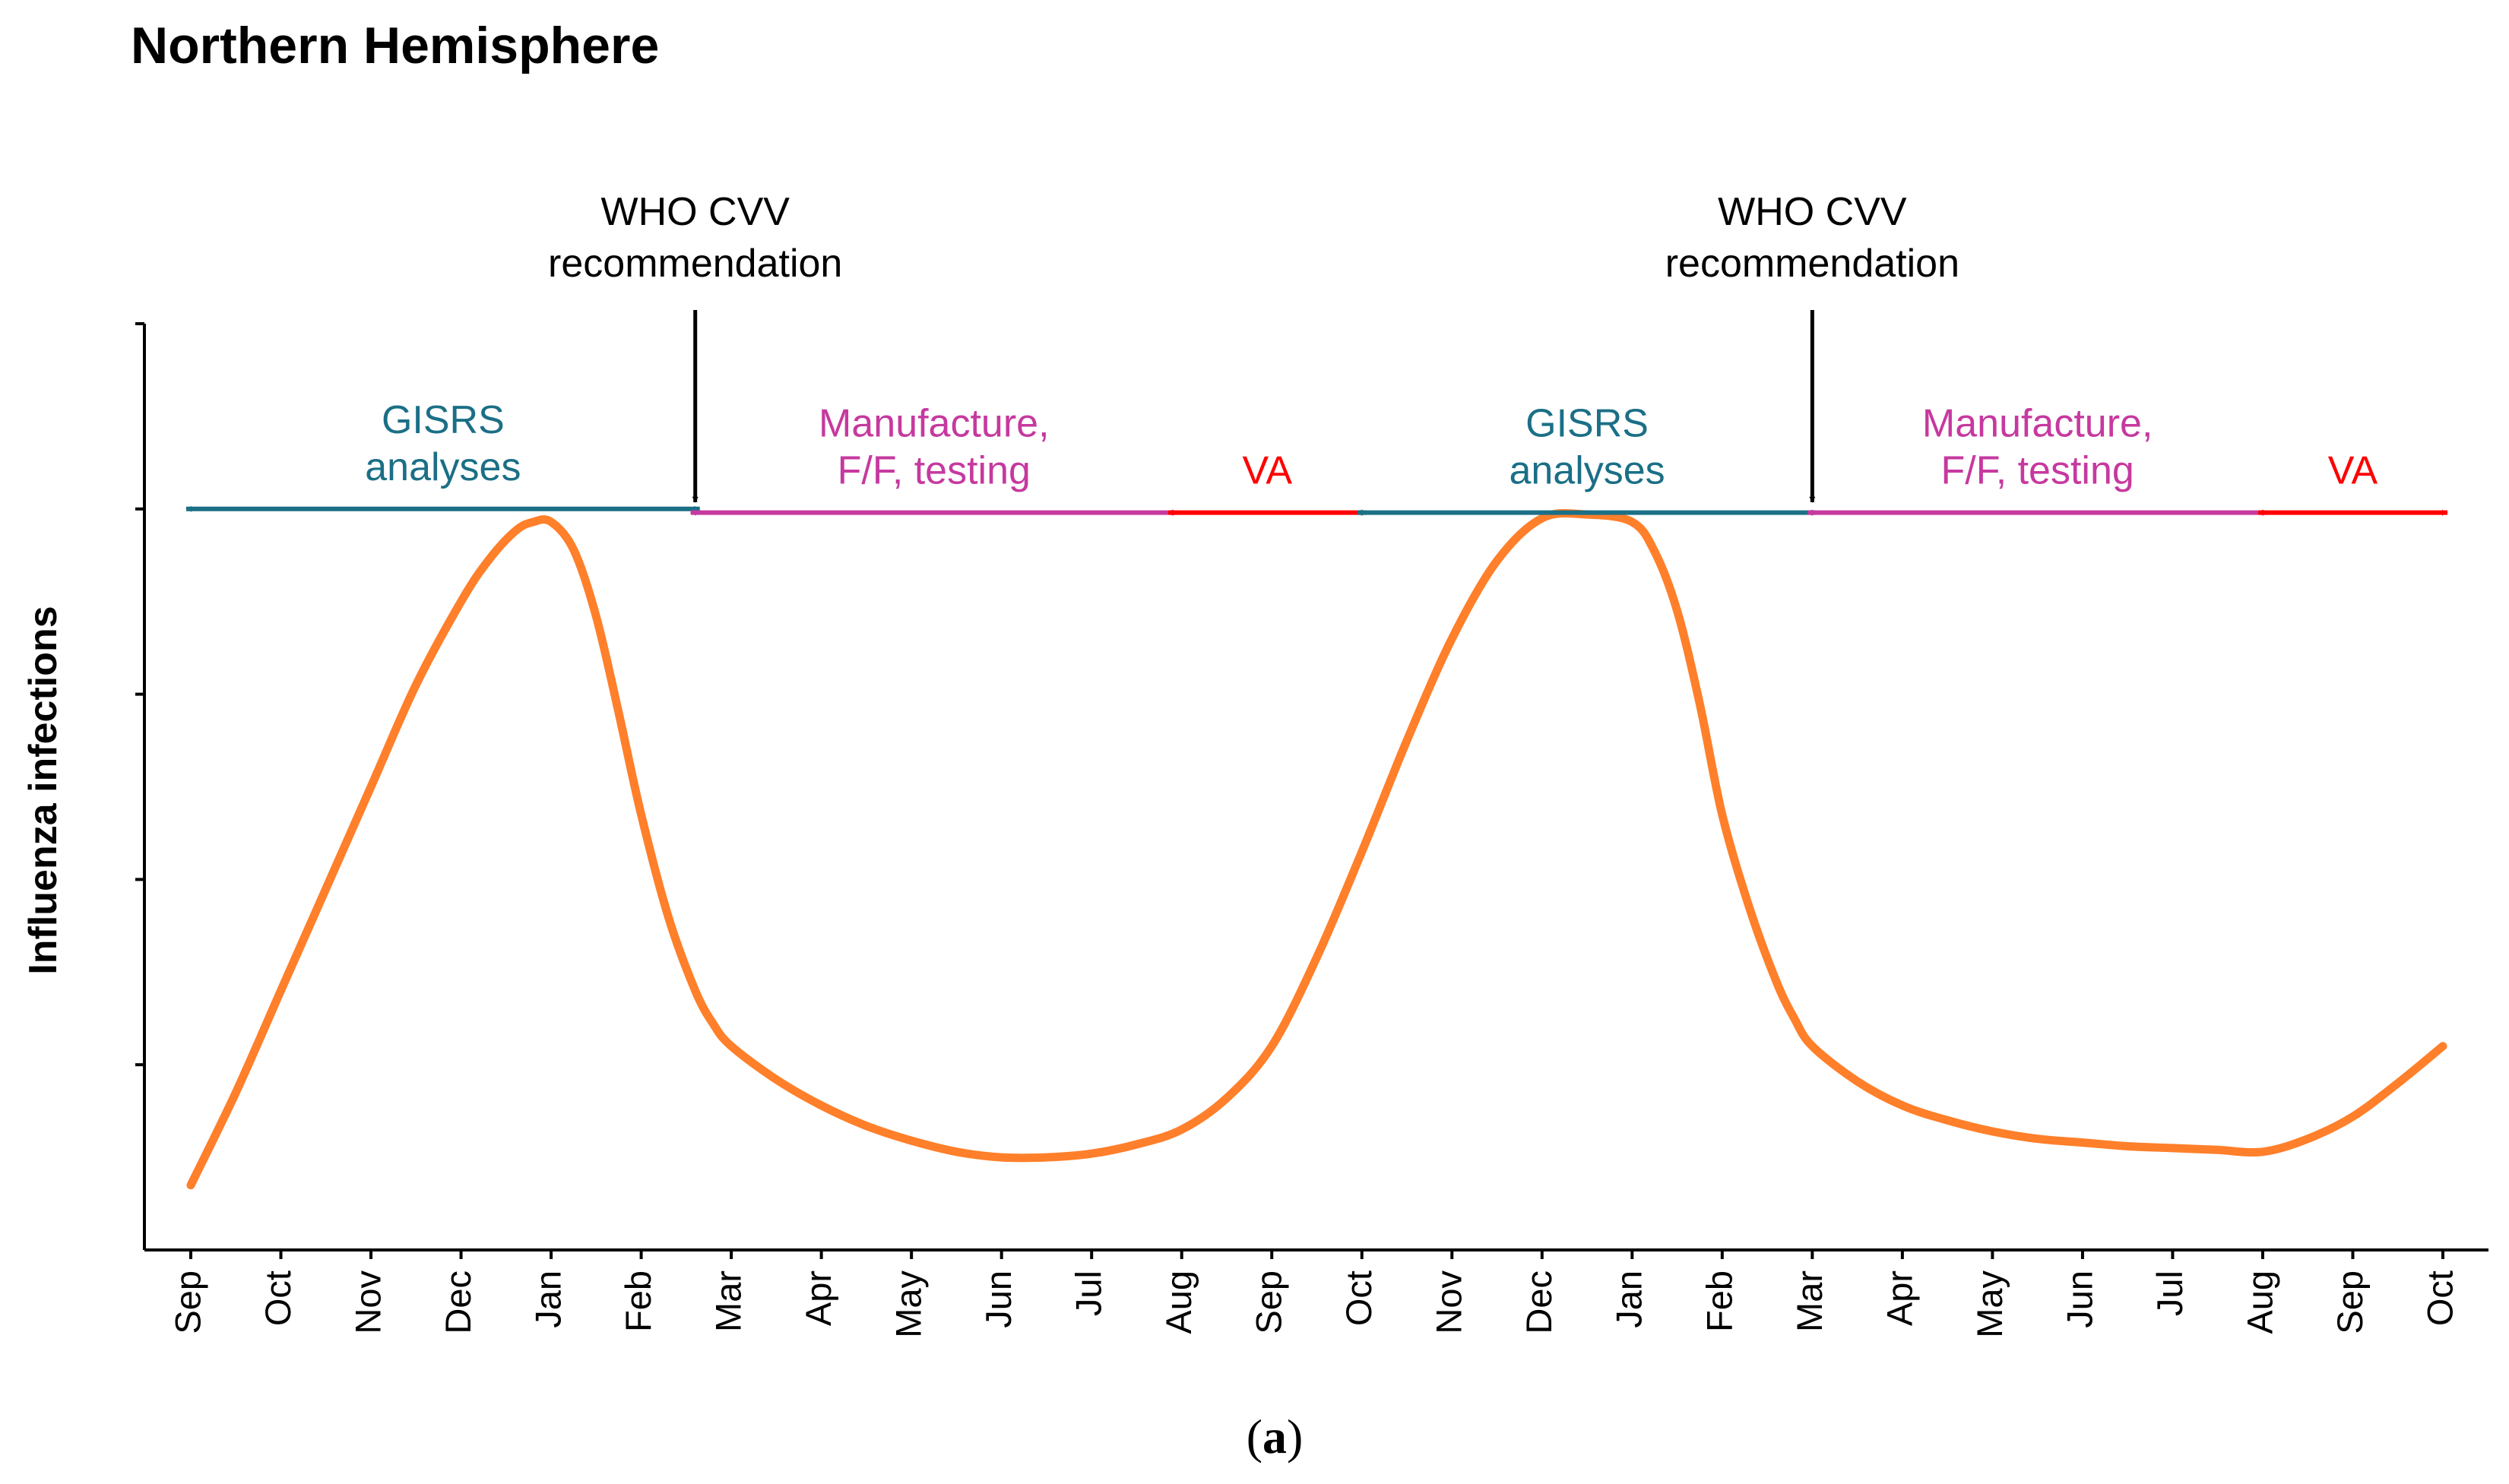  What do you see at coordinates (278, 1298) in the screenshot?
I see `x-tick-label-1: Oct` at bounding box center [278, 1298].